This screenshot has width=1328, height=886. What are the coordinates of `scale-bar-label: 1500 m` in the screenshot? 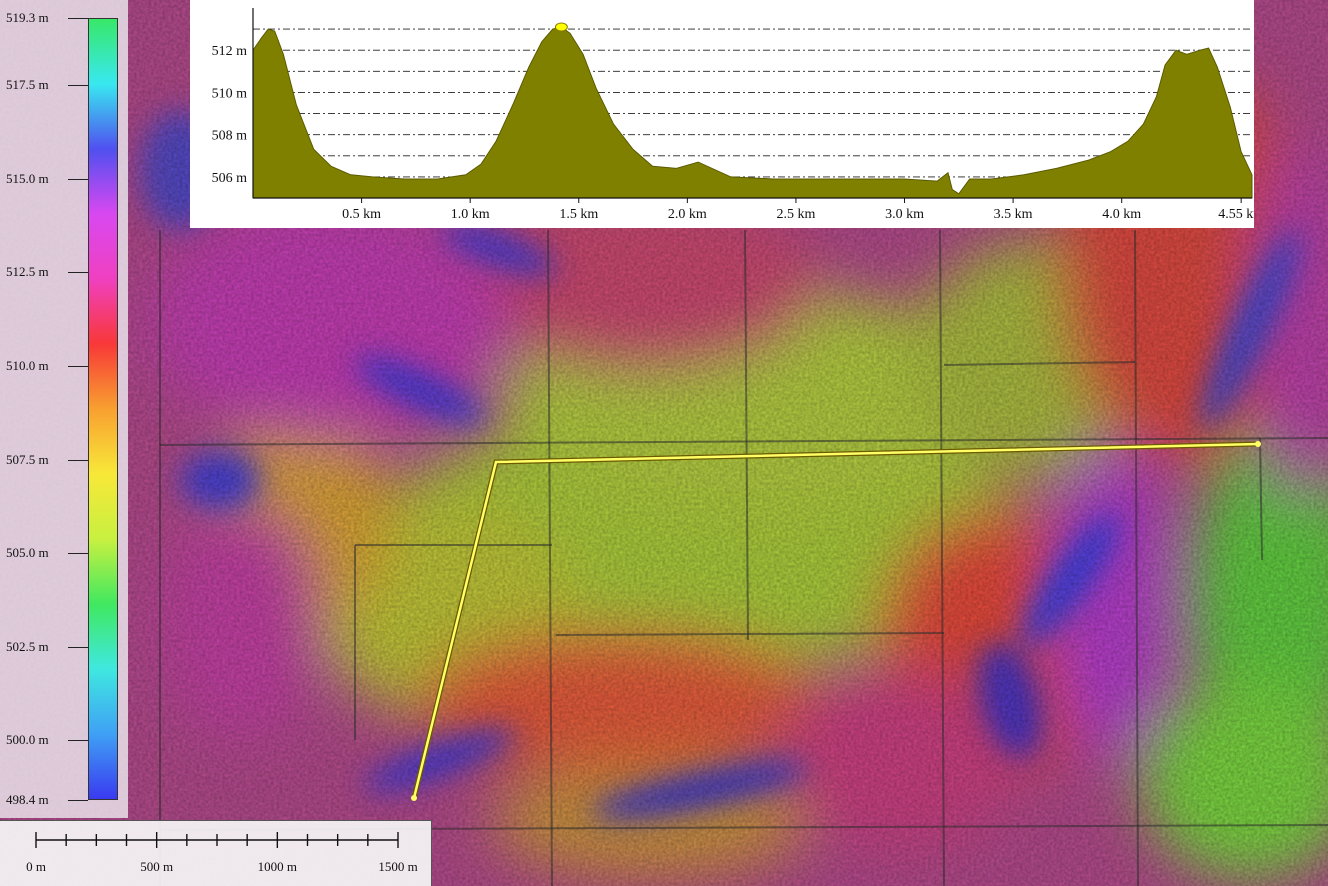 It's located at (398, 866).